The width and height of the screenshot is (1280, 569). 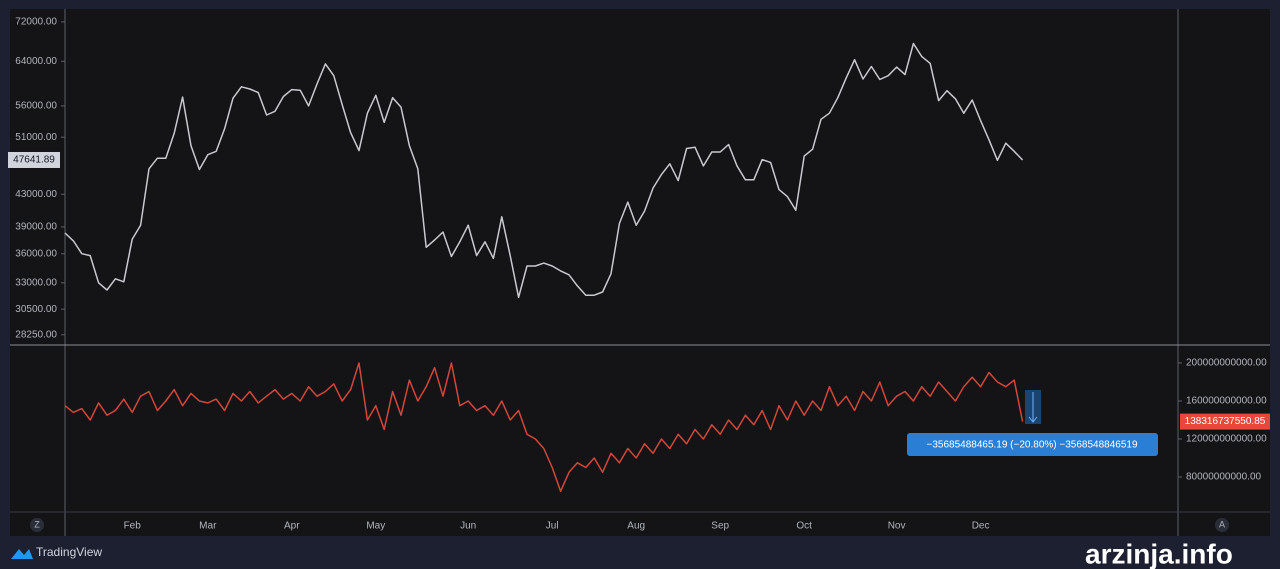 What do you see at coordinates (36, 253) in the screenshot?
I see `y-tick-label: 36000.00` at bounding box center [36, 253].